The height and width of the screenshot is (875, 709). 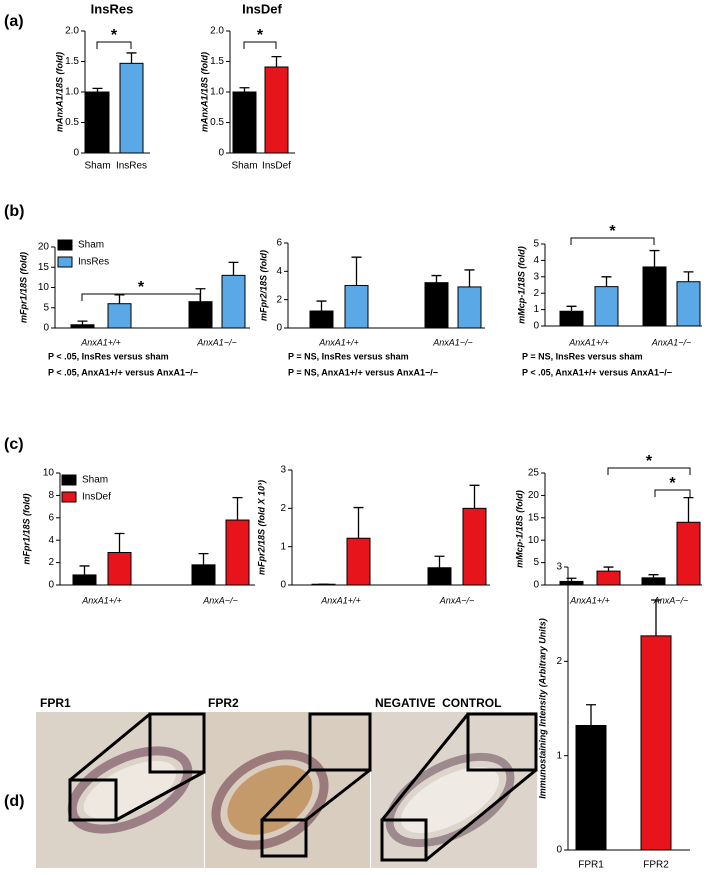 What do you see at coordinates (348, 356) in the screenshot?
I see `note: P = NS, InsRes versus sham` at bounding box center [348, 356].